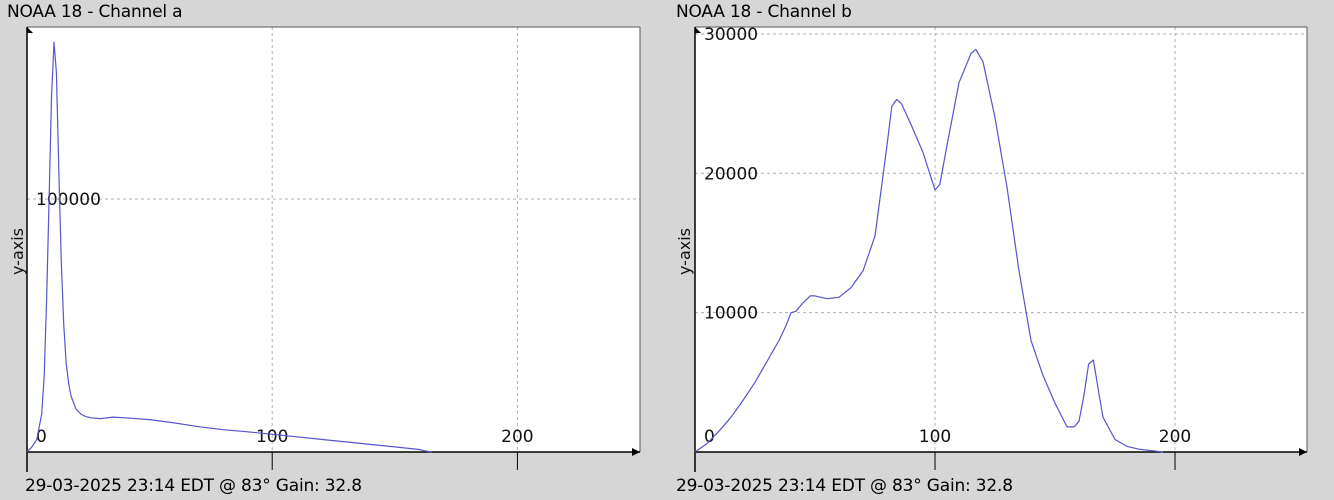 The height and width of the screenshot is (500, 1334). I want to click on chart-b-ytick-label-30000: 30000, so click(731, 35).